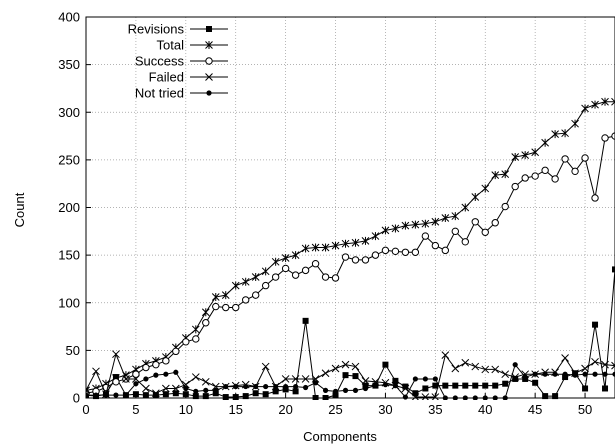  Describe the element at coordinates (335, 409) in the screenshot. I see `x-tick-label: 25` at that location.